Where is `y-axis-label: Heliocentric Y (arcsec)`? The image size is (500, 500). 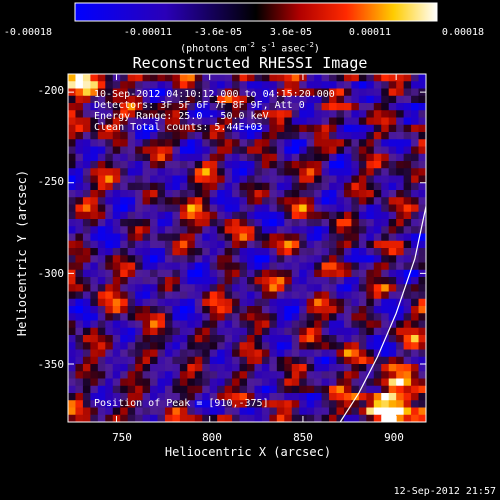
y-axis-label: Heliocentric Y (arcsec) is located at coordinates (22, 253).